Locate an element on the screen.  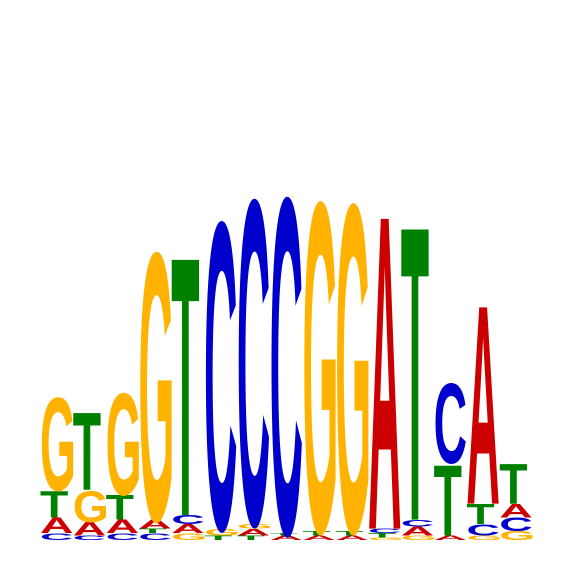
logo-column-13: ATC is located at coordinates (451, 459).